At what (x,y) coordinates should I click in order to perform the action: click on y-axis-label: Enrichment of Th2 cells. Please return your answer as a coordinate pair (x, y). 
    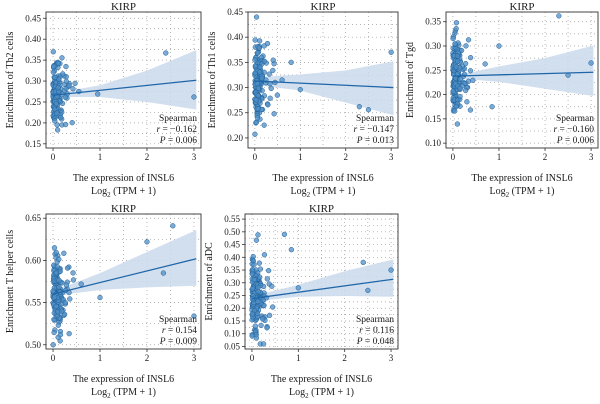
    Looking at the image, I should click on (10, 80).